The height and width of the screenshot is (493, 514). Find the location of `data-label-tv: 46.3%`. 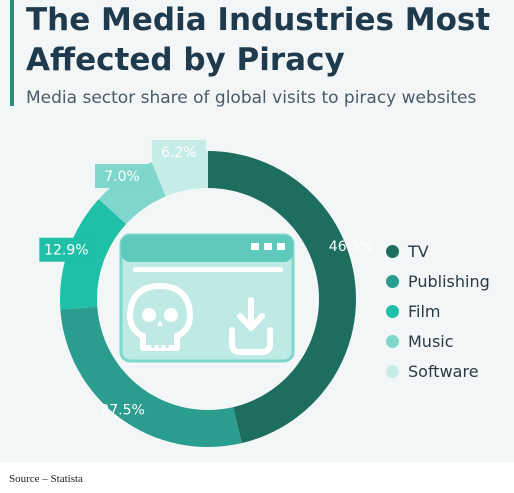

data-label-tv: 46.3% is located at coordinates (351, 247).